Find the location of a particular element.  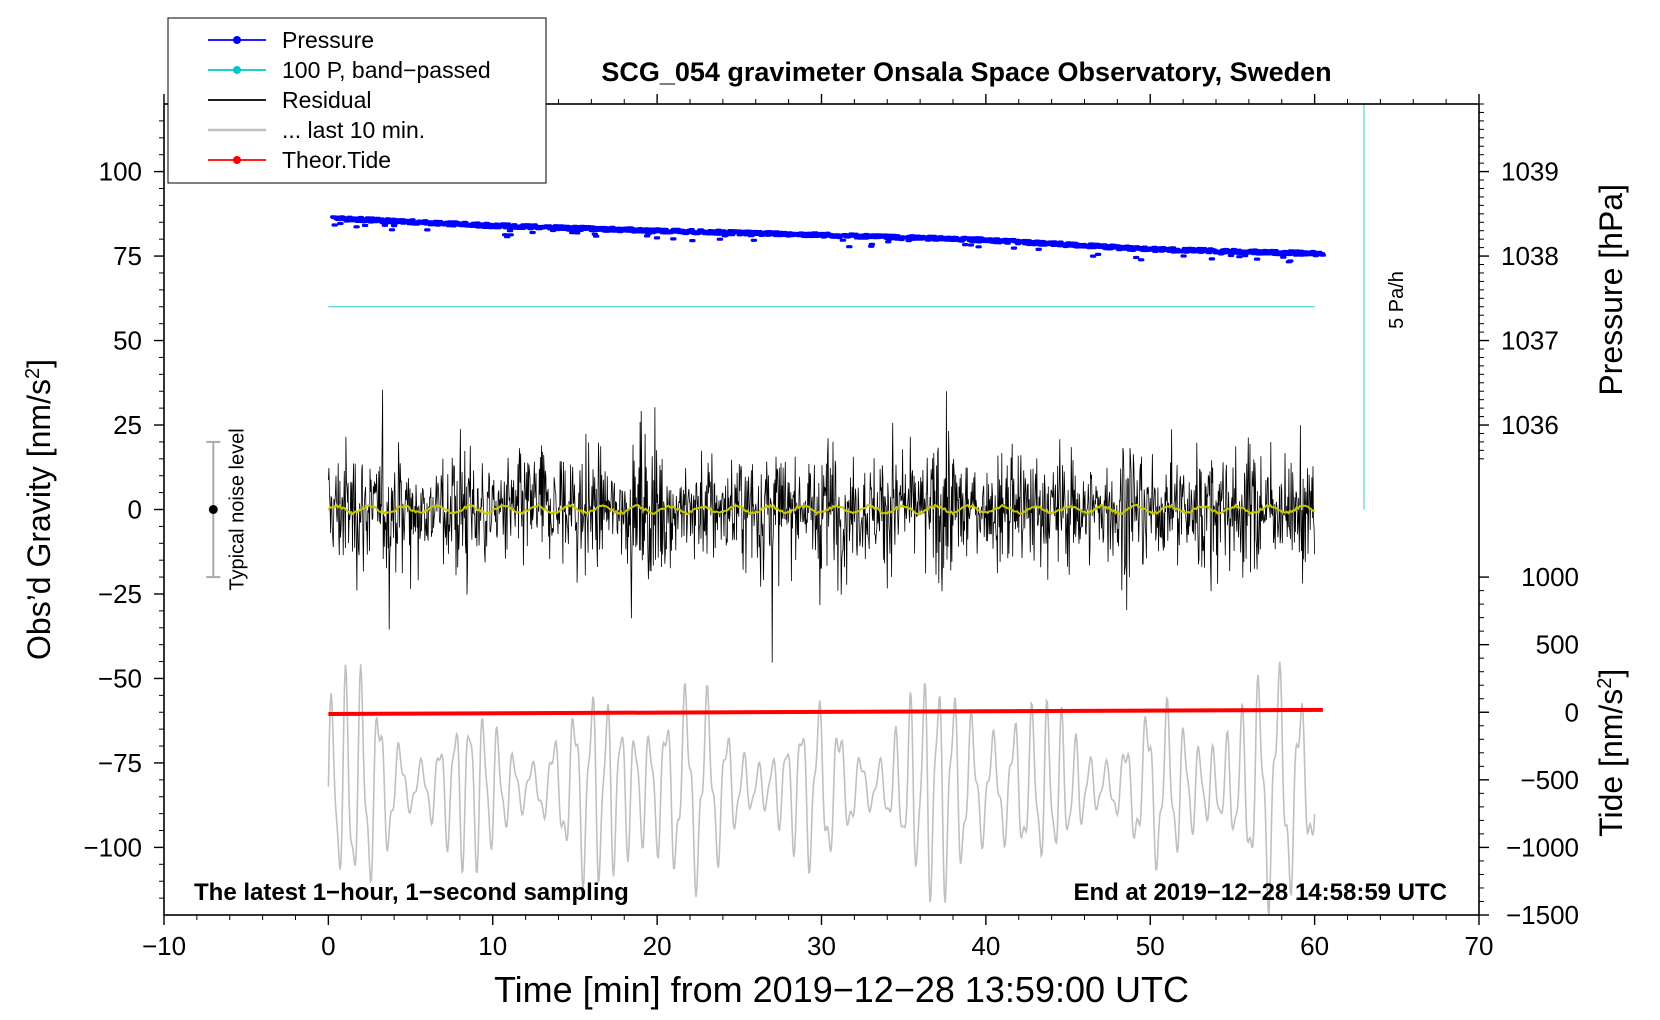

smoothed-residual-trace is located at coordinates (821, 509).